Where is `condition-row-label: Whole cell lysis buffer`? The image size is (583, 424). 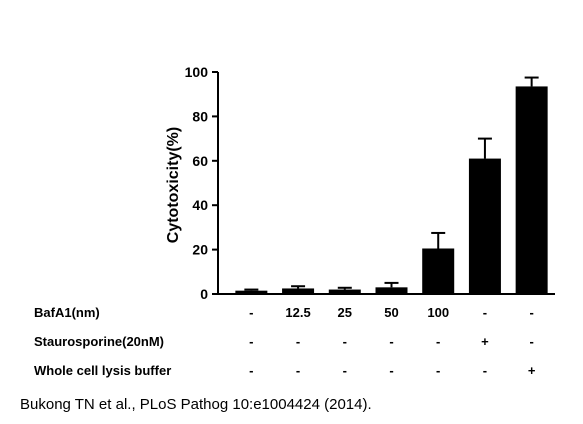
condition-row-label: Whole cell lysis buffer is located at coordinates (102, 370).